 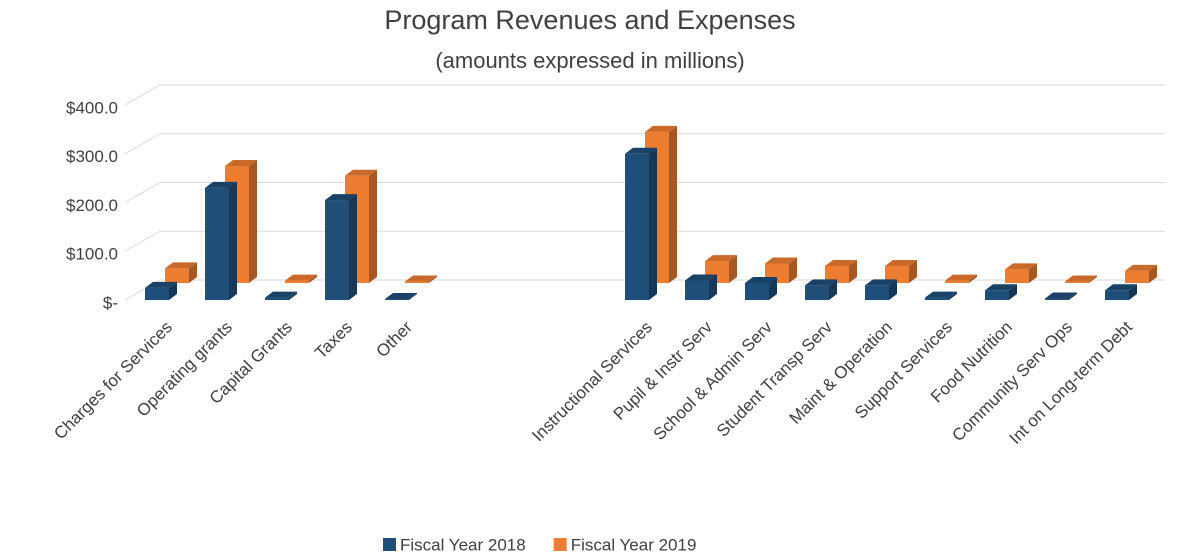 I want to click on x-tick-label: Instructional Services, so click(x=592, y=382).